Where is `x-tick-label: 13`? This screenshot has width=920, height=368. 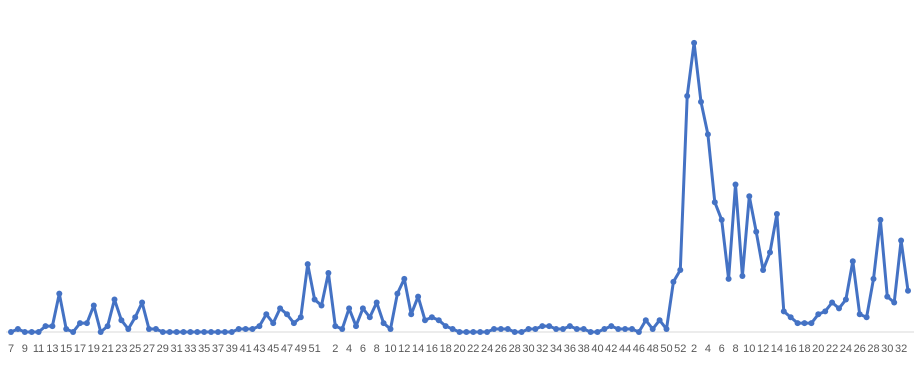
x-tick-label: 13 is located at coordinates (52, 349).